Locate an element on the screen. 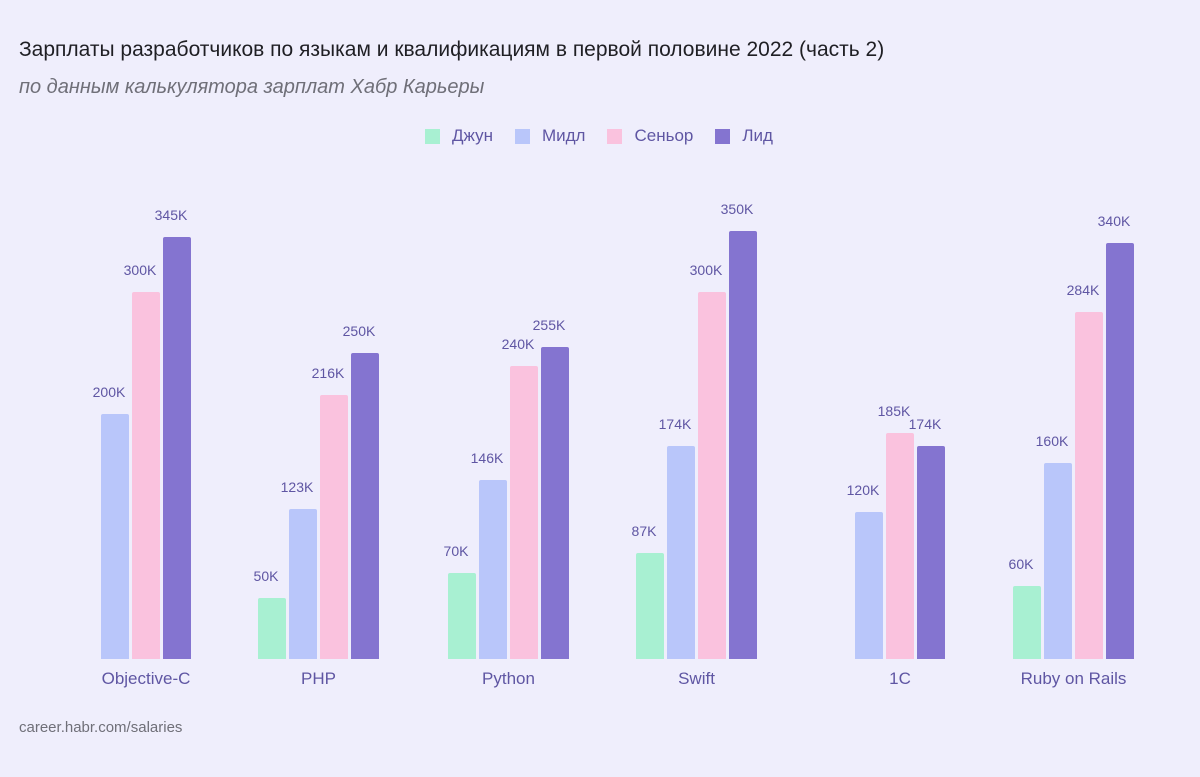 This screenshot has height=777, width=1200. value-label: 120K is located at coordinates (863, 490).